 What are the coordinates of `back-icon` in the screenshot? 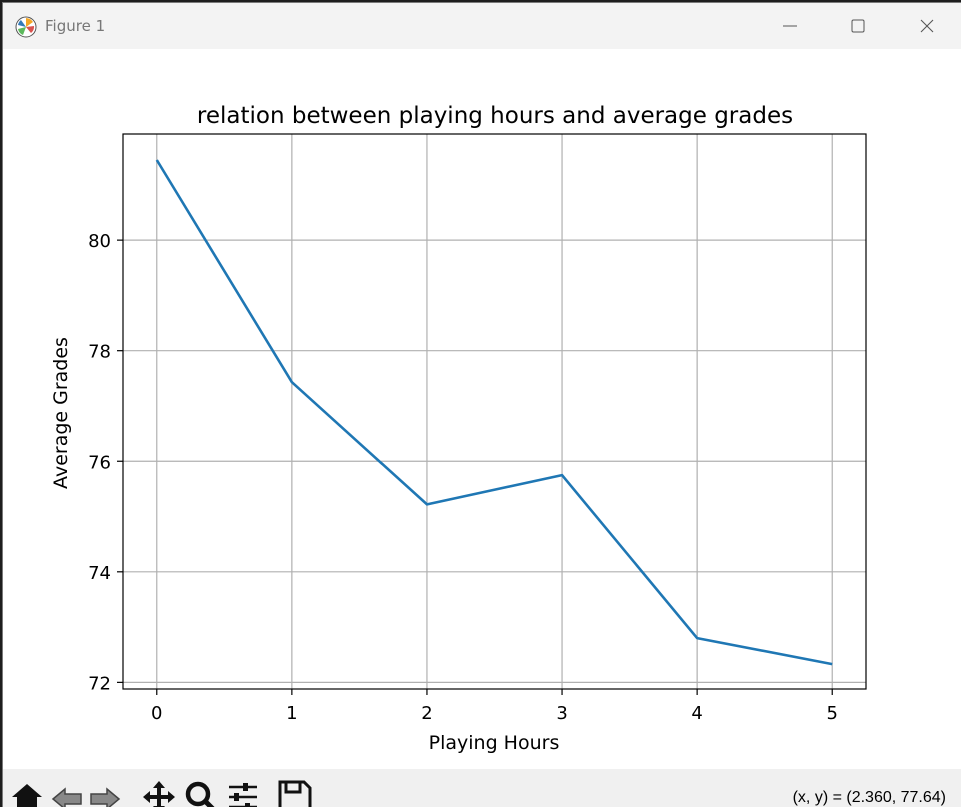 It's located at (66, 797).